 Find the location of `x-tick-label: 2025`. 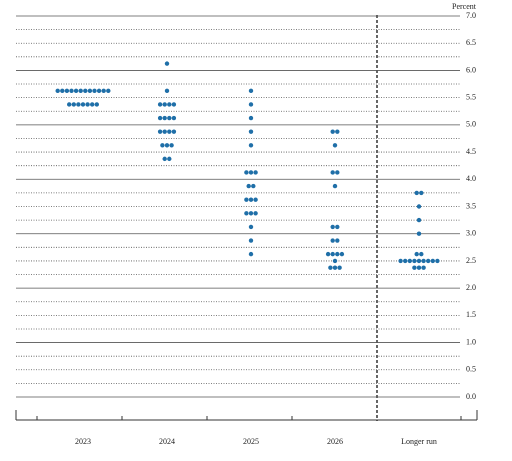

x-tick-label: 2025 is located at coordinates (251, 441).